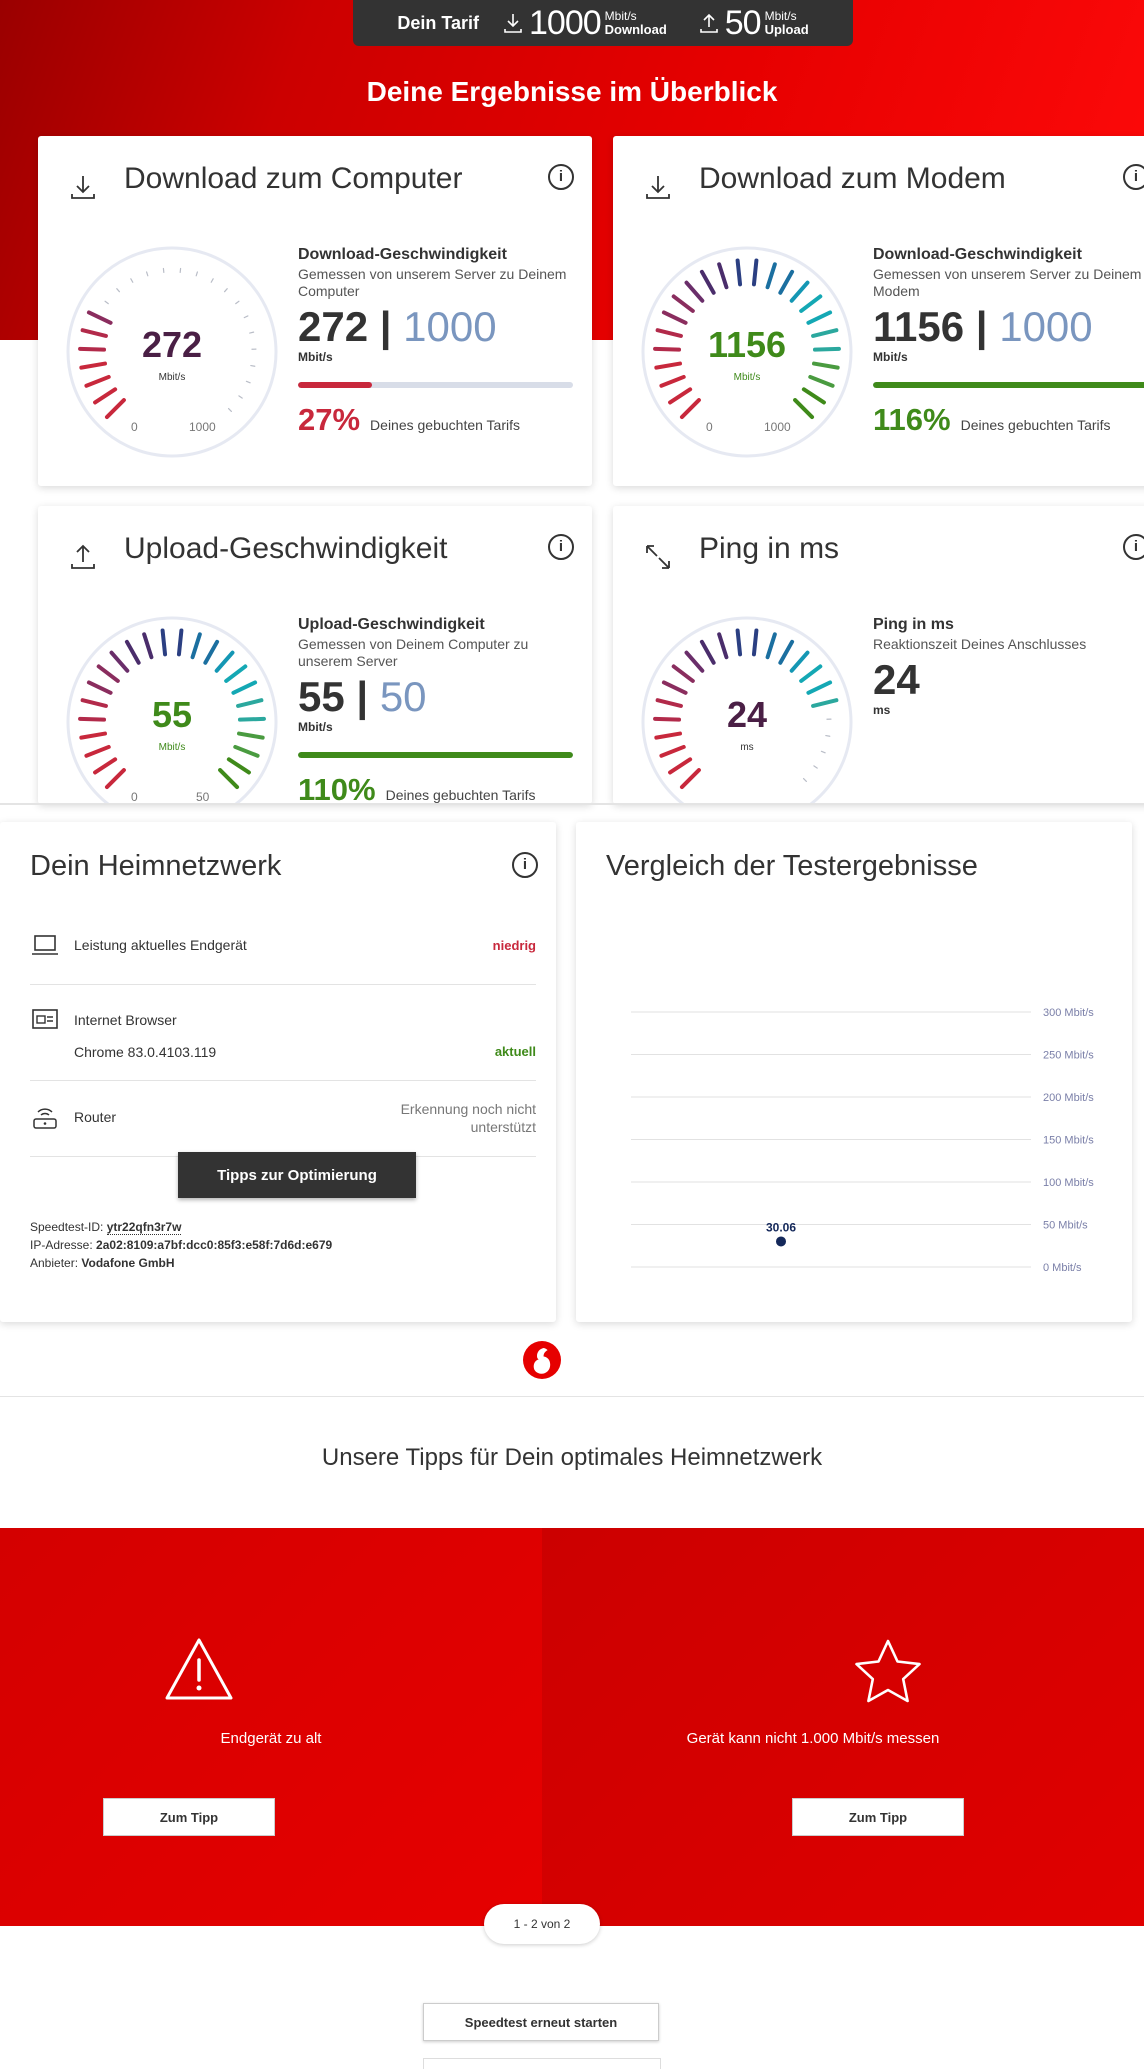  What do you see at coordinates (297, 1175) in the screenshot?
I see `optimization-tips-button: Tipps zur Optimierung` at bounding box center [297, 1175].